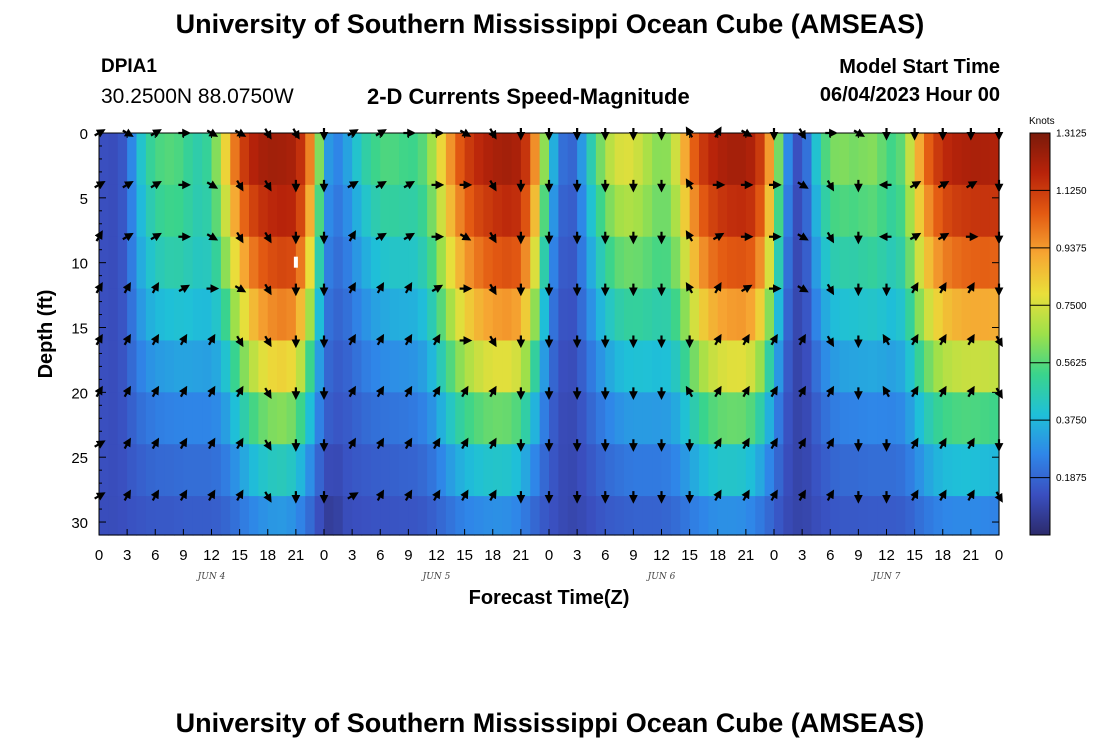 The width and height of the screenshot is (1100, 750). What do you see at coordinates (549, 598) in the screenshot?
I see `x-axis-title: Forecast Time(Z)` at bounding box center [549, 598].